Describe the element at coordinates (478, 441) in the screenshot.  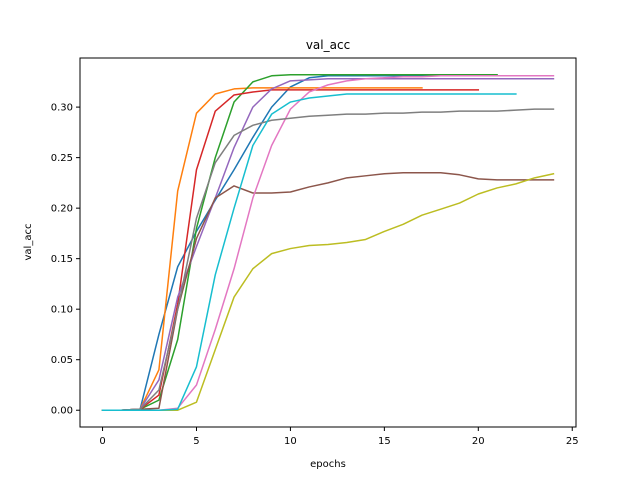
I see `x-tick-label: 20` at that location.